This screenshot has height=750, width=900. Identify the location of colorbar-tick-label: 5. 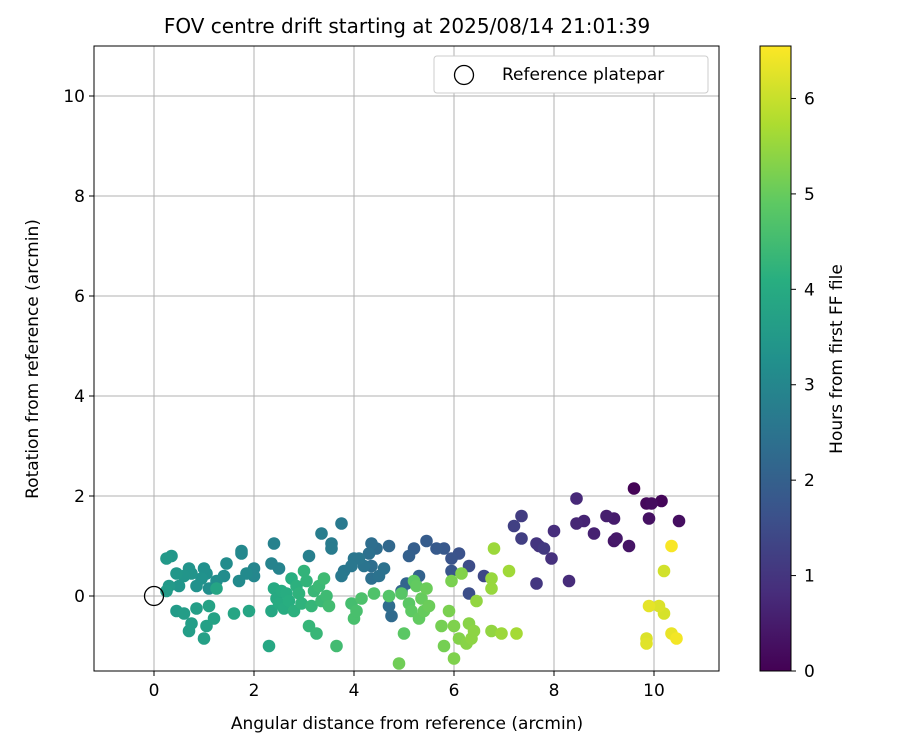
(809, 195).